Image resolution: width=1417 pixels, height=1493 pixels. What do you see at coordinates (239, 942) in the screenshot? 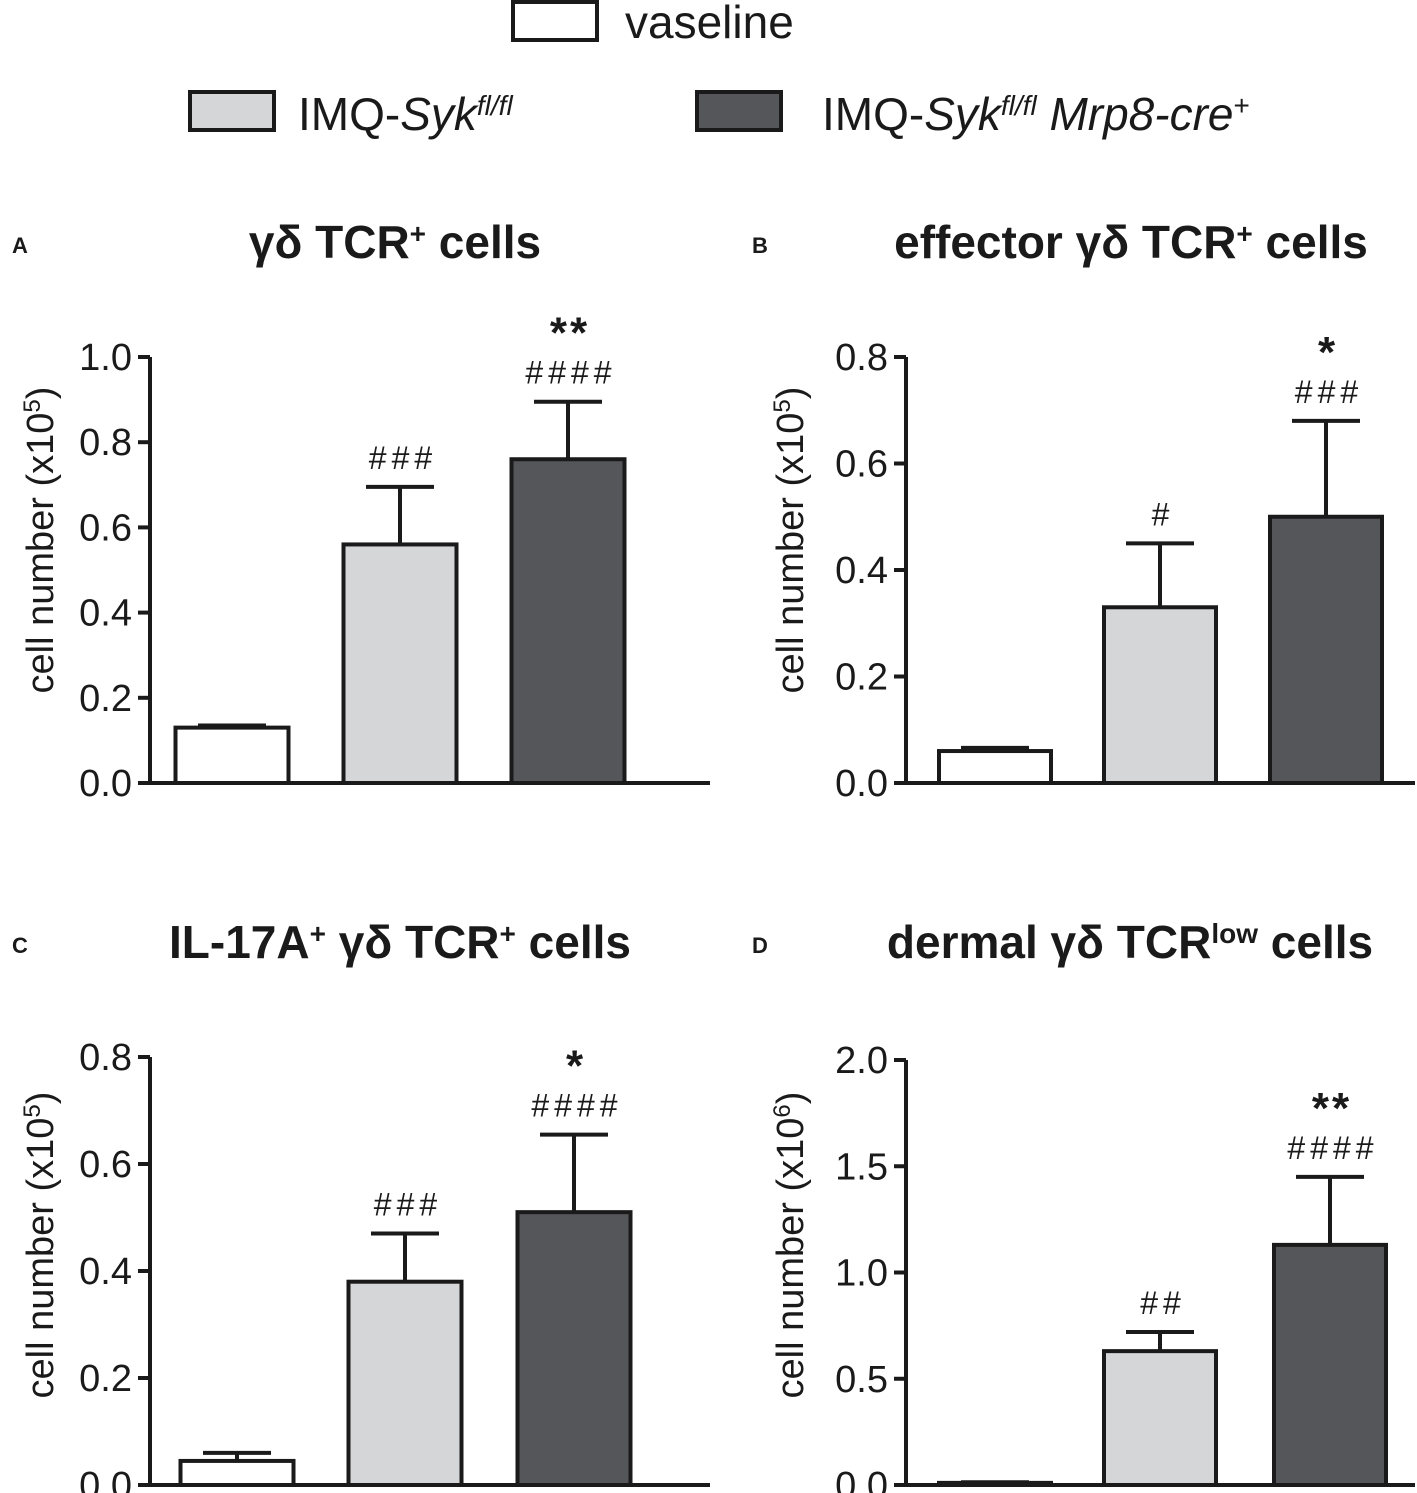
I see `label-text: IL-17A` at bounding box center [239, 942].